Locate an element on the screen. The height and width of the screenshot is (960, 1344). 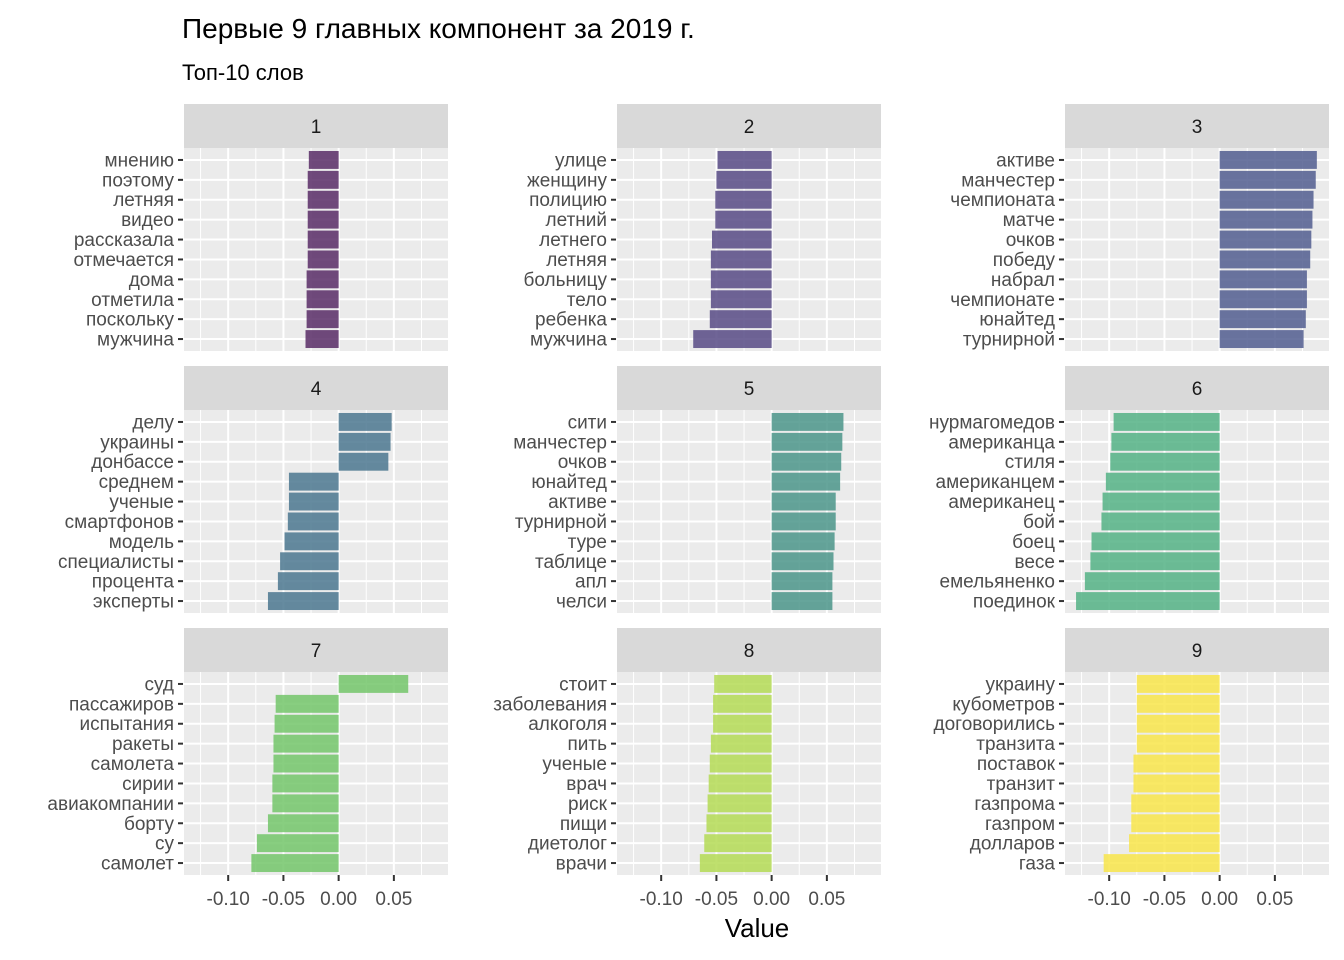
facet-2-category-label: ребенка is located at coordinates (571, 320).